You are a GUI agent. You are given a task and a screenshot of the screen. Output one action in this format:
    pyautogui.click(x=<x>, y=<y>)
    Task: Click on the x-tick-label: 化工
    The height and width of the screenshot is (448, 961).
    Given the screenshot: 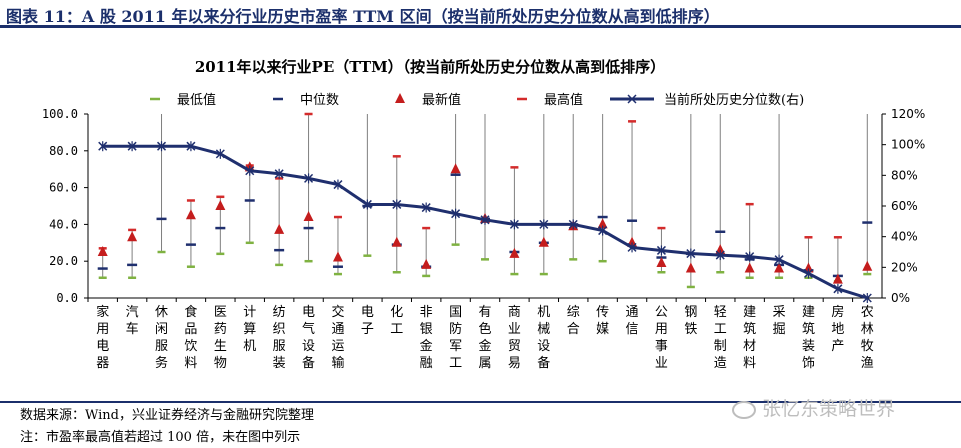 What is the action you would take?
    pyautogui.click(x=396, y=321)
    